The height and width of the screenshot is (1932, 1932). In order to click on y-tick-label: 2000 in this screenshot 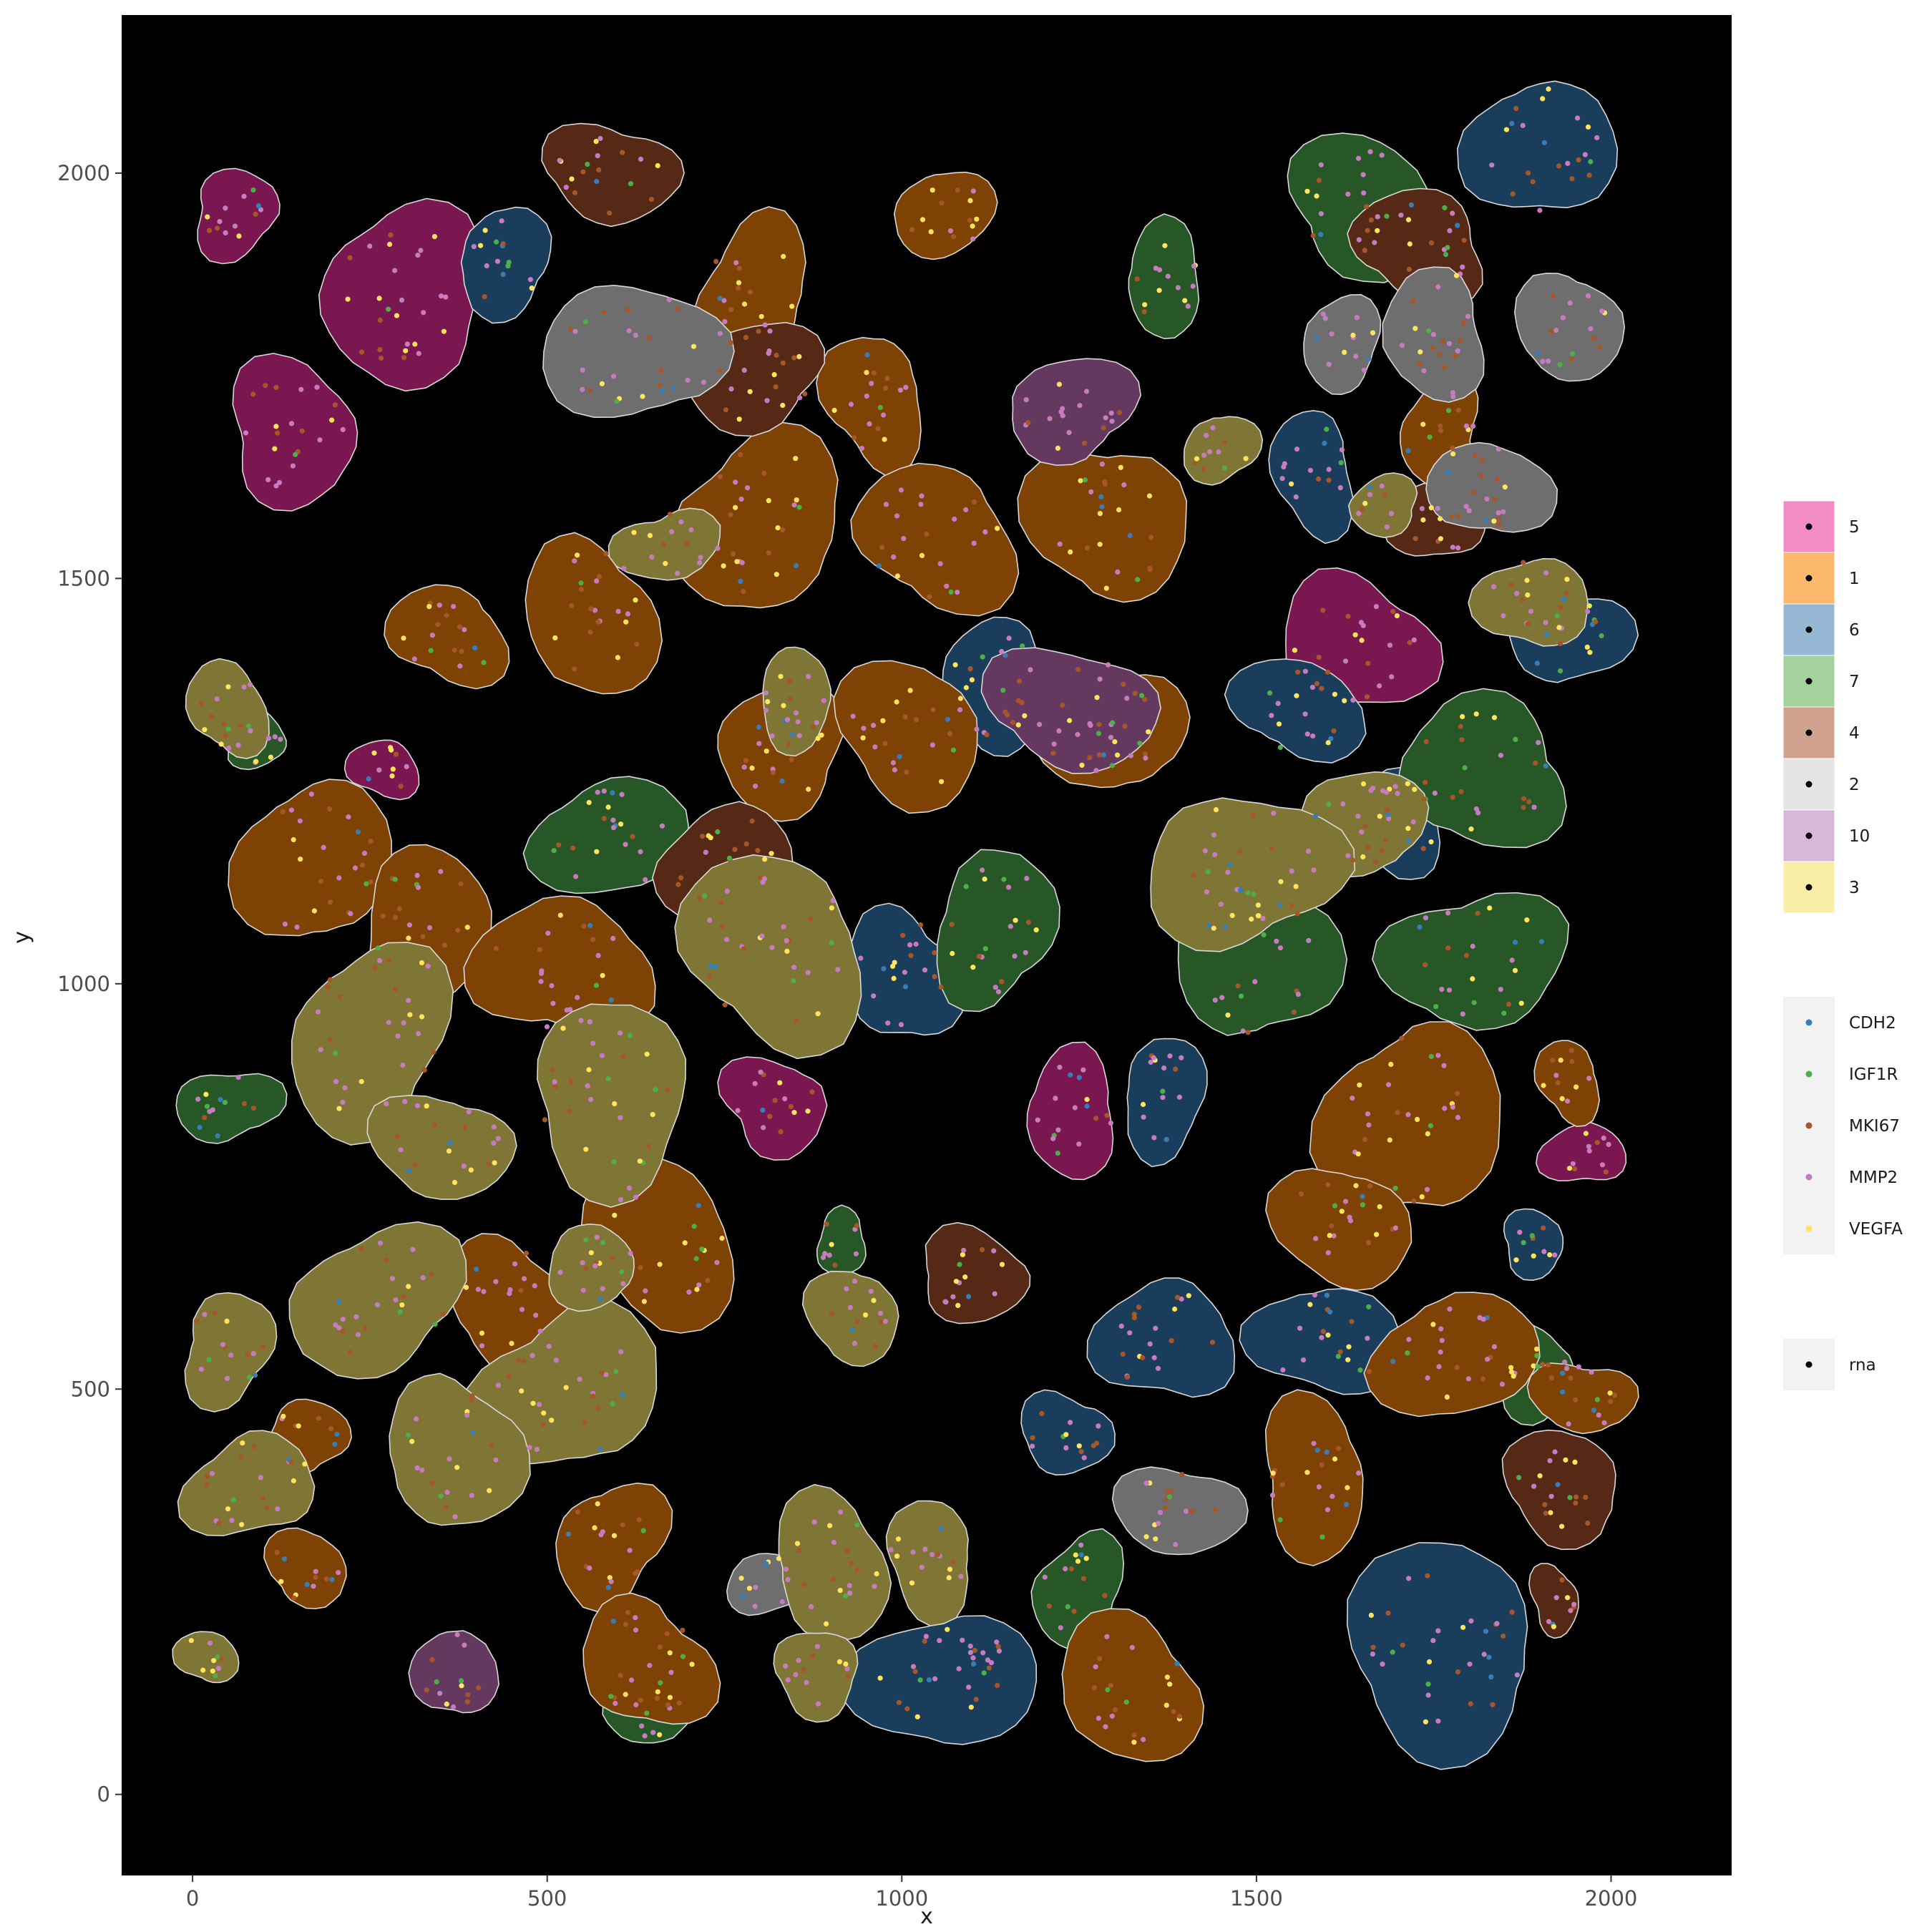, I will do `click(83, 173)`.